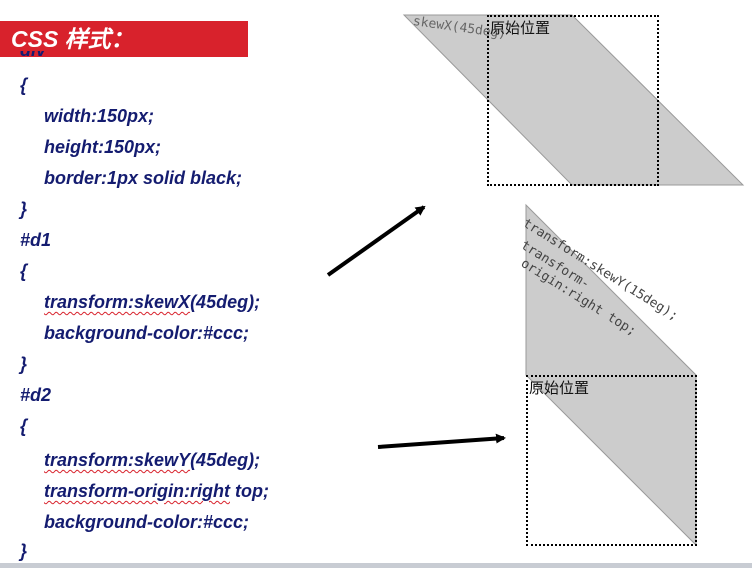  What do you see at coordinates (36, 240) in the screenshot?
I see `code-line-selector-d1: #d1` at bounding box center [36, 240].